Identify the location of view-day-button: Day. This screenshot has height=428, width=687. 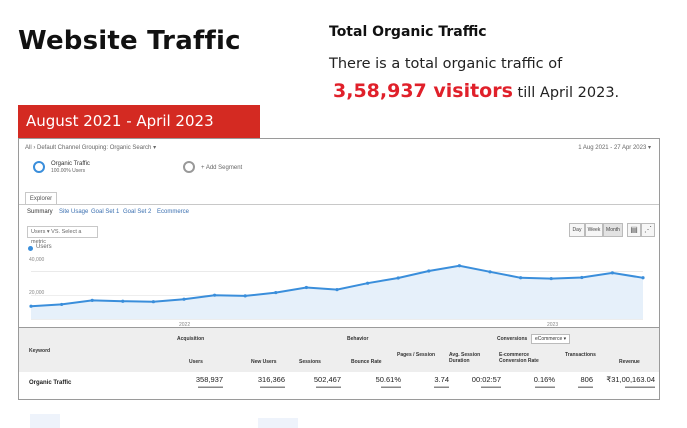
(577, 230).